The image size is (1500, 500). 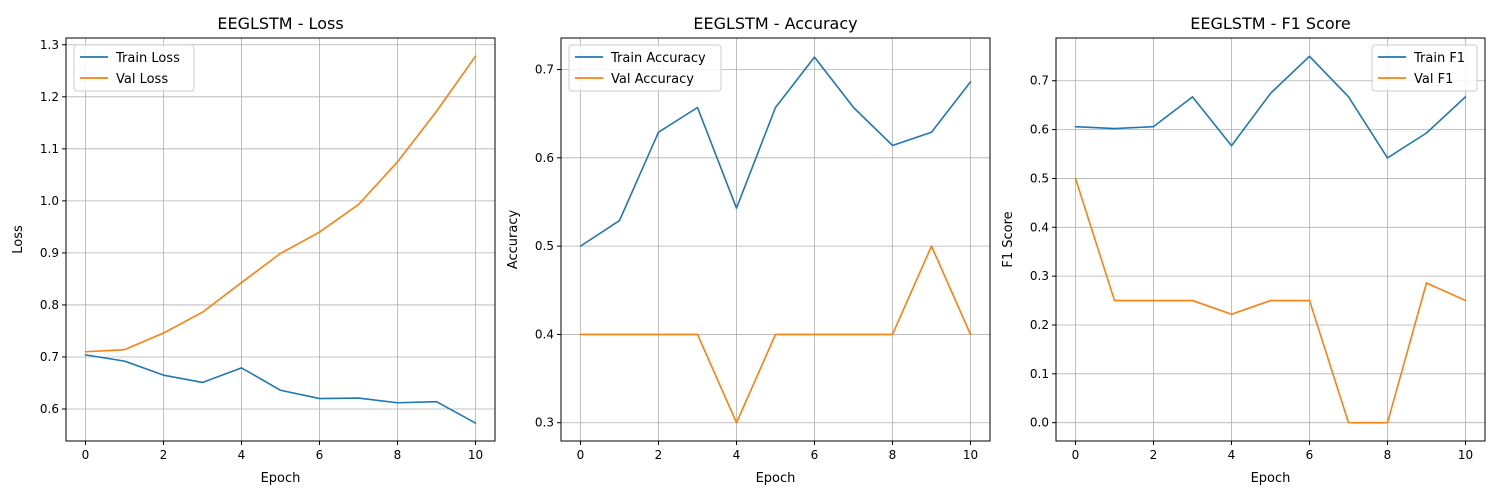 I want to click on y-tick-label: 1.1, so click(x=49, y=149).